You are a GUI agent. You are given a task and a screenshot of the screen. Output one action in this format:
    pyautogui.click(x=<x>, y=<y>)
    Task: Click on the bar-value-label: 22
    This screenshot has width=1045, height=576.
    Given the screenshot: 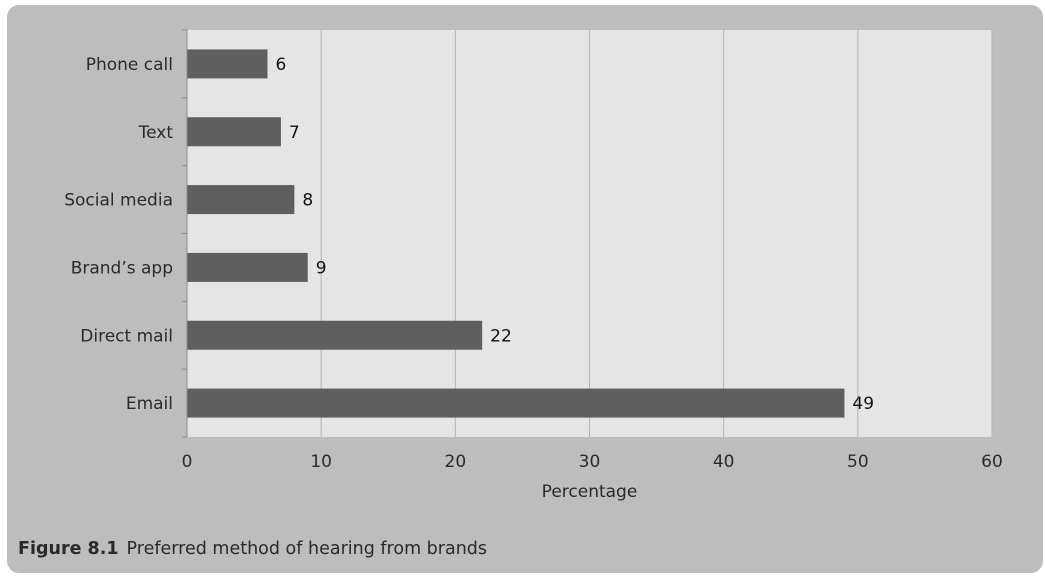 What is the action you would take?
    pyautogui.click(x=501, y=336)
    